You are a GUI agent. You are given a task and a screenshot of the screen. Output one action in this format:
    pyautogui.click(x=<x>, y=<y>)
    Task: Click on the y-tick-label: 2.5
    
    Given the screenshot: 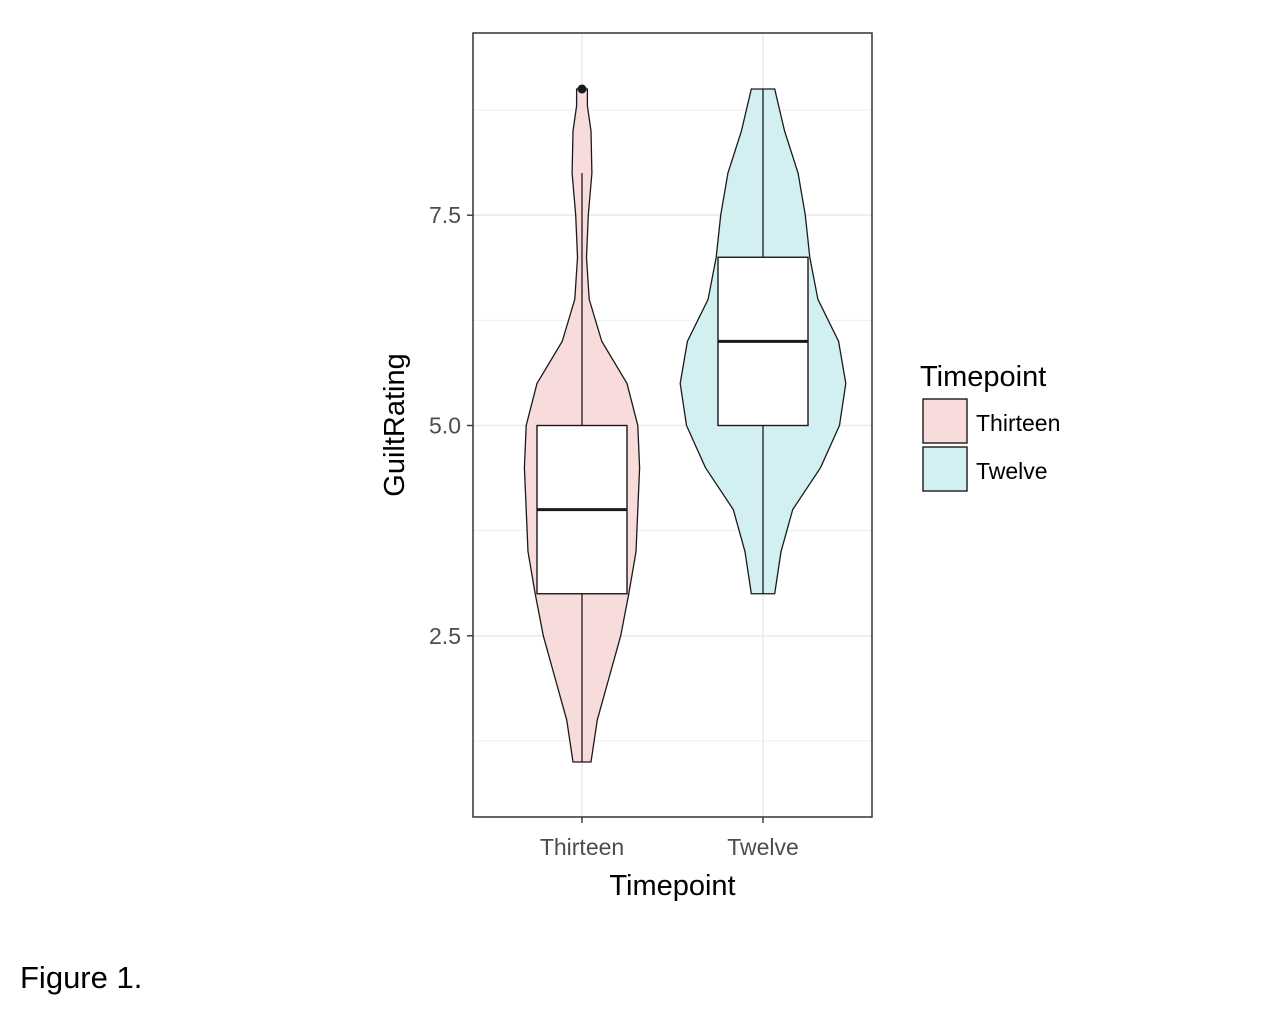 What is the action you would take?
    pyautogui.click(x=445, y=636)
    